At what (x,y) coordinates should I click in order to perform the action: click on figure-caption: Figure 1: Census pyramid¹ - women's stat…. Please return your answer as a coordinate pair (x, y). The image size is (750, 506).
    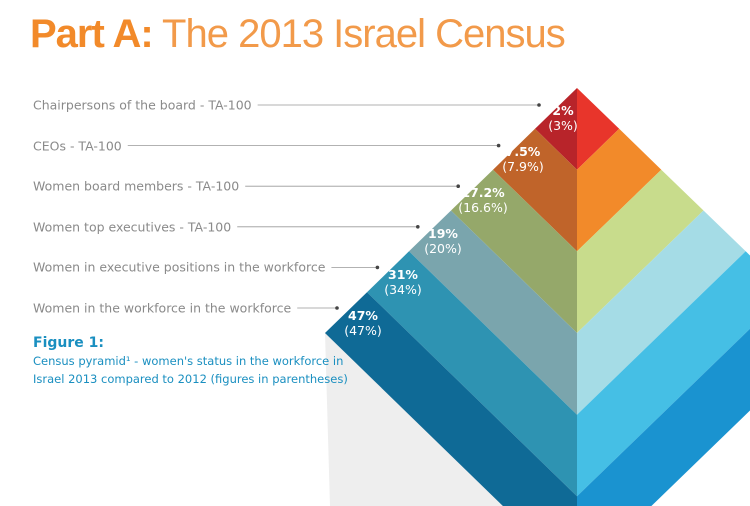
    Looking at the image, I should click on (190, 361).